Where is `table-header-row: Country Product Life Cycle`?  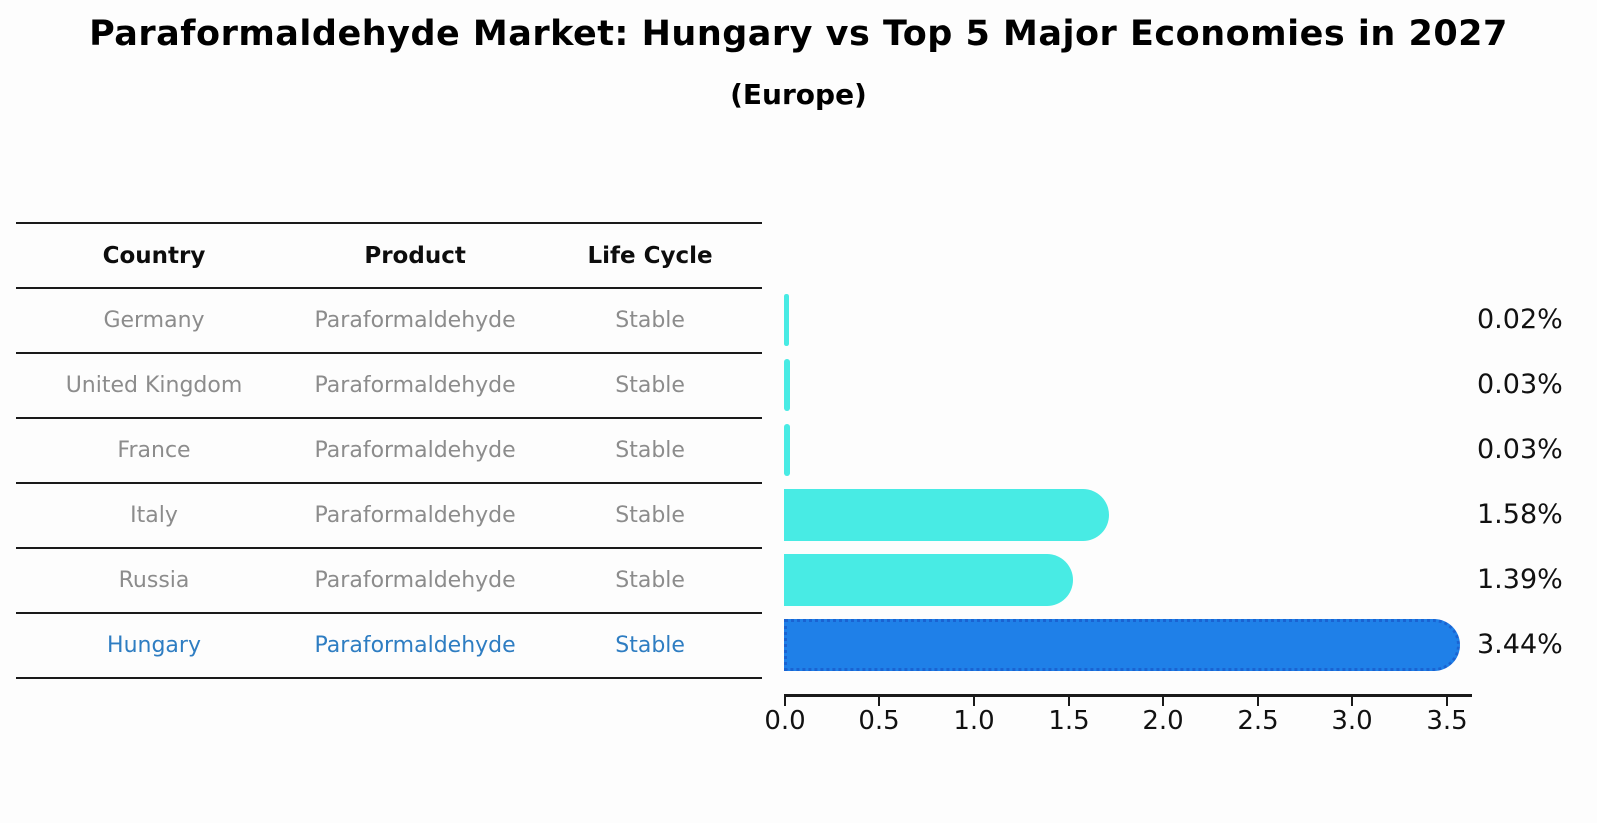 table-header-row: Country Product Life Cycle is located at coordinates (389, 255).